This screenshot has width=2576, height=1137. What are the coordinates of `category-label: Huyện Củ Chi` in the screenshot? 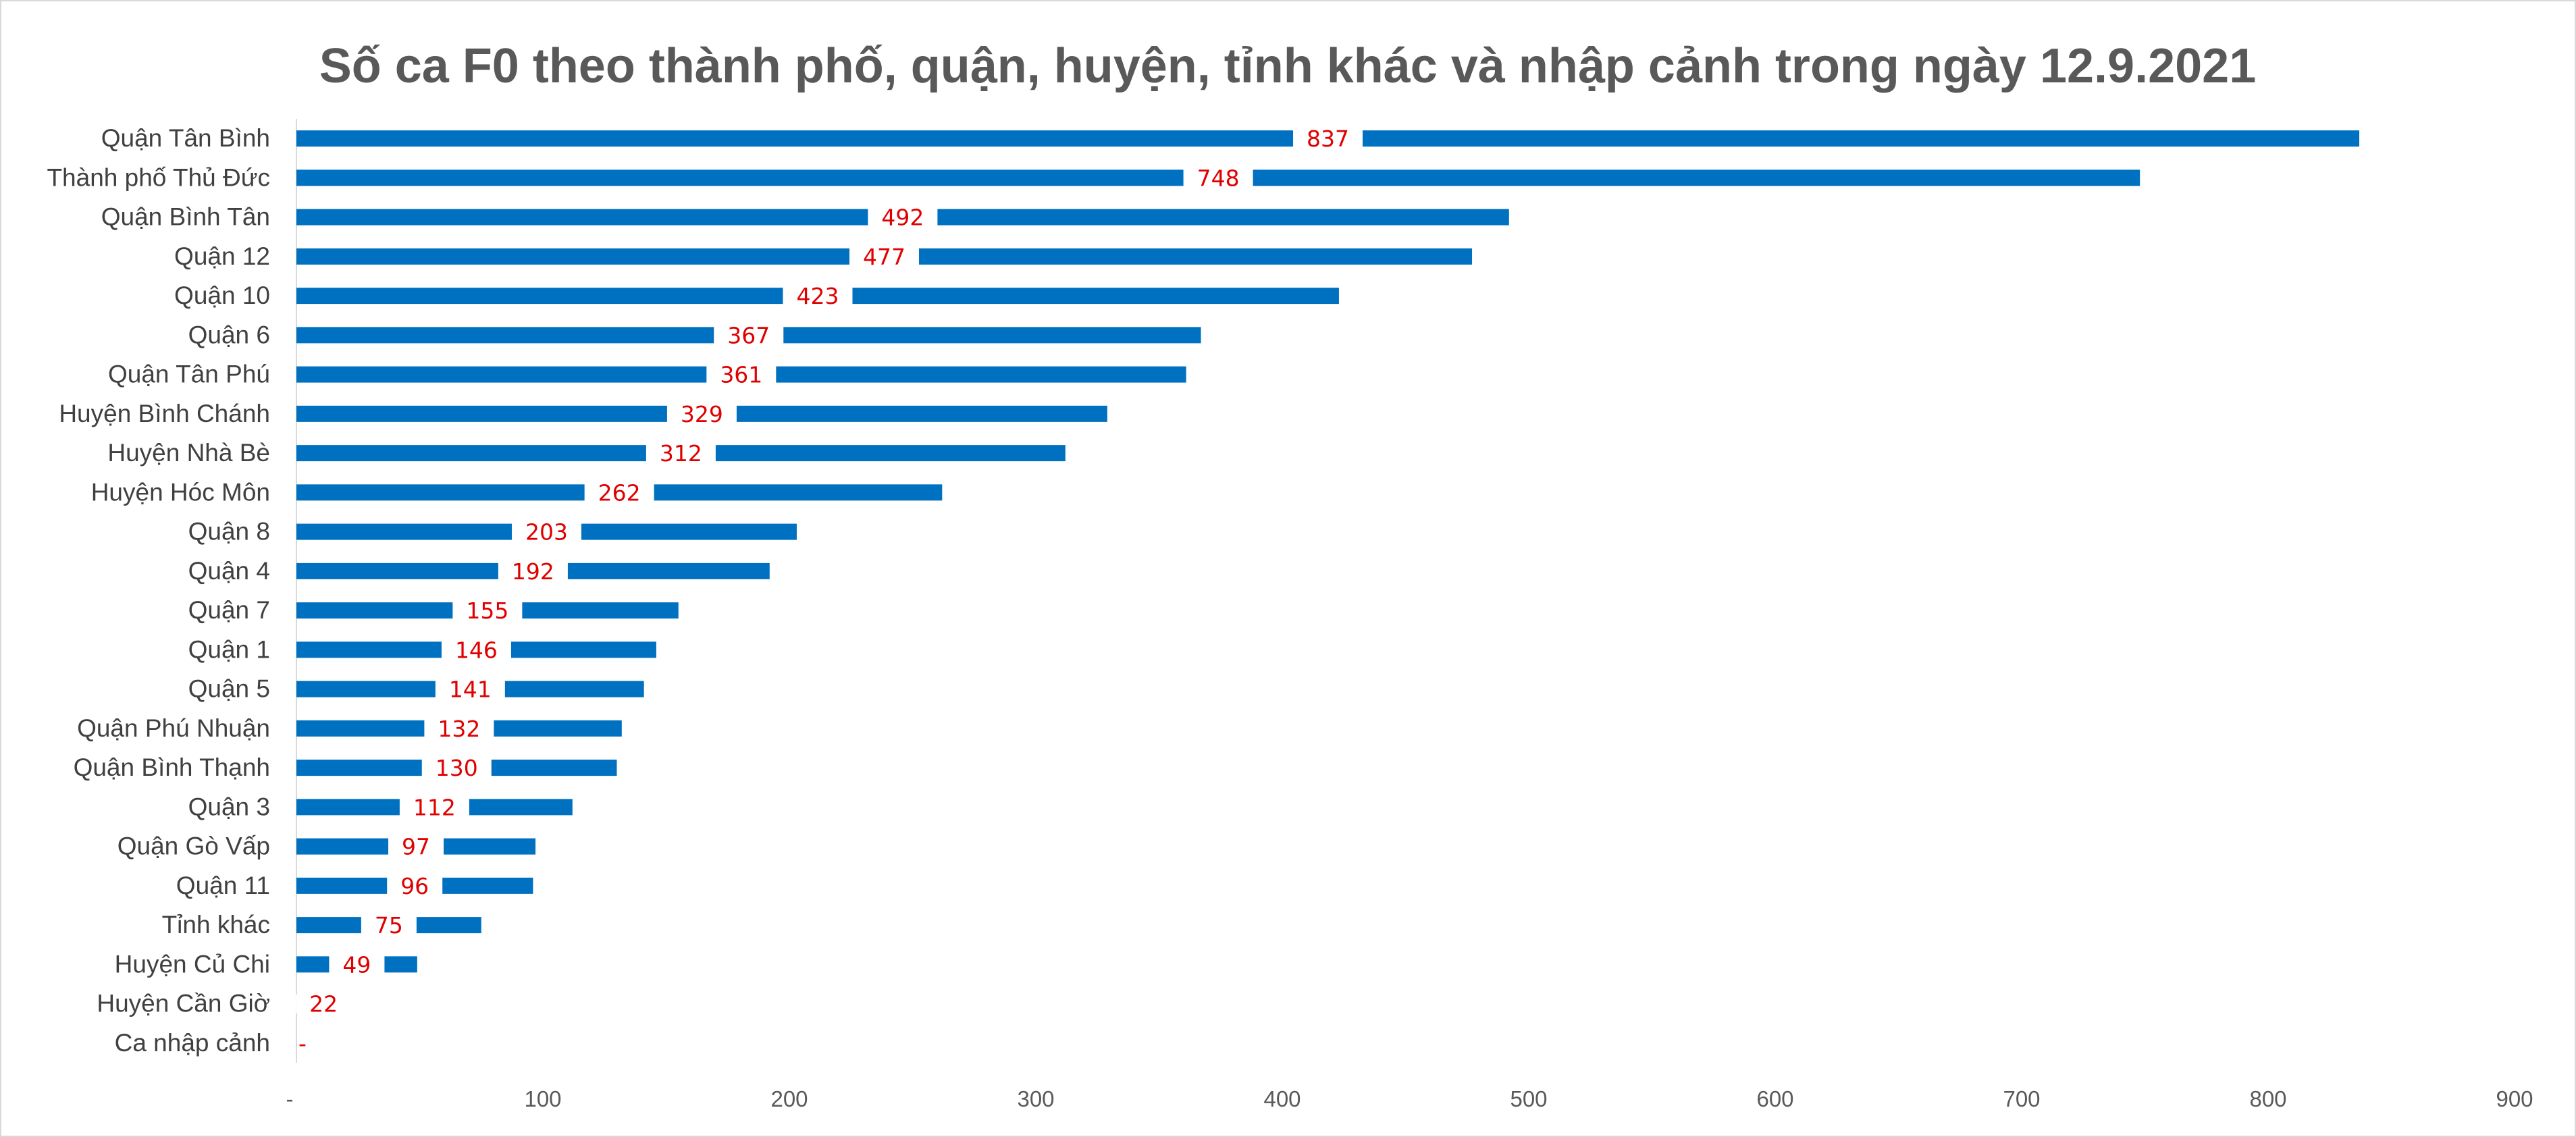 It's located at (193, 964).